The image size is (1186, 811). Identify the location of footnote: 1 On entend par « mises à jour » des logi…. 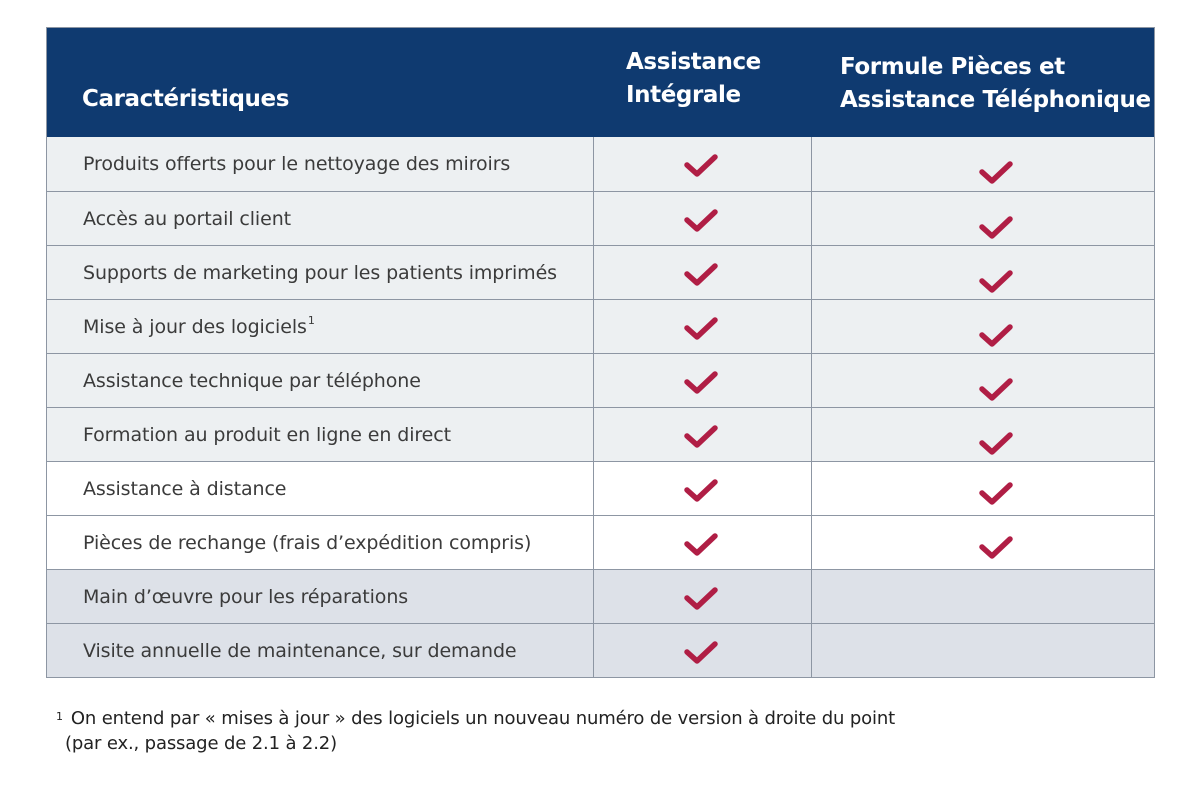
(475, 731).